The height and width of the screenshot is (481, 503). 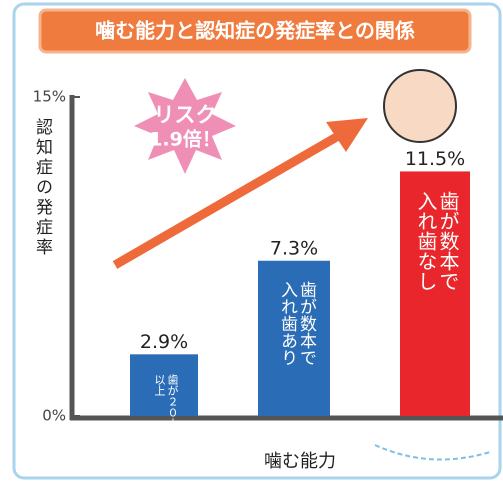 What do you see at coordinates (54, 416) in the screenshot?
I see `y-tick-label: 0%` at bounding box center [54, 416].